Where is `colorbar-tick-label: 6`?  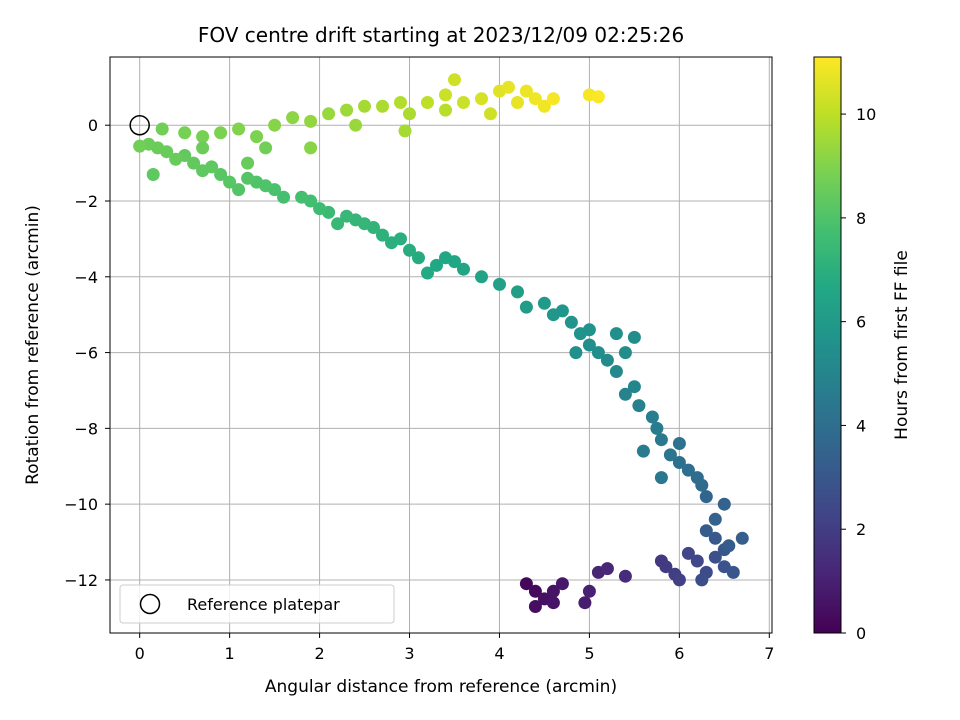 colorbar-tick-label: 6 is located at coordinates (861, 322).